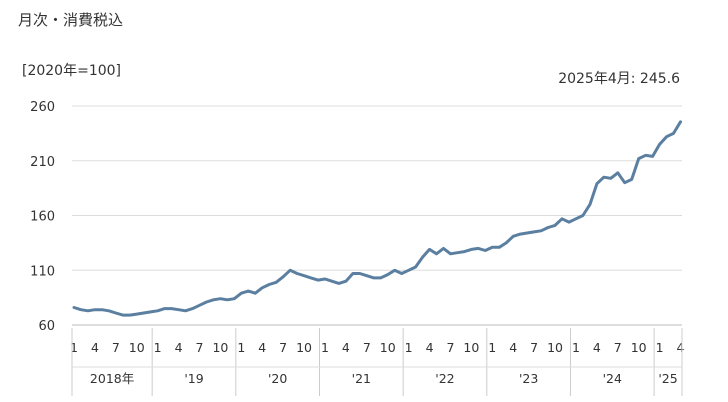 The image size is (728, 402). What do you see at coordinates (42, 107) in the screenshot?
I see `y-tick-label: 260` at bounding box center [42, 107].